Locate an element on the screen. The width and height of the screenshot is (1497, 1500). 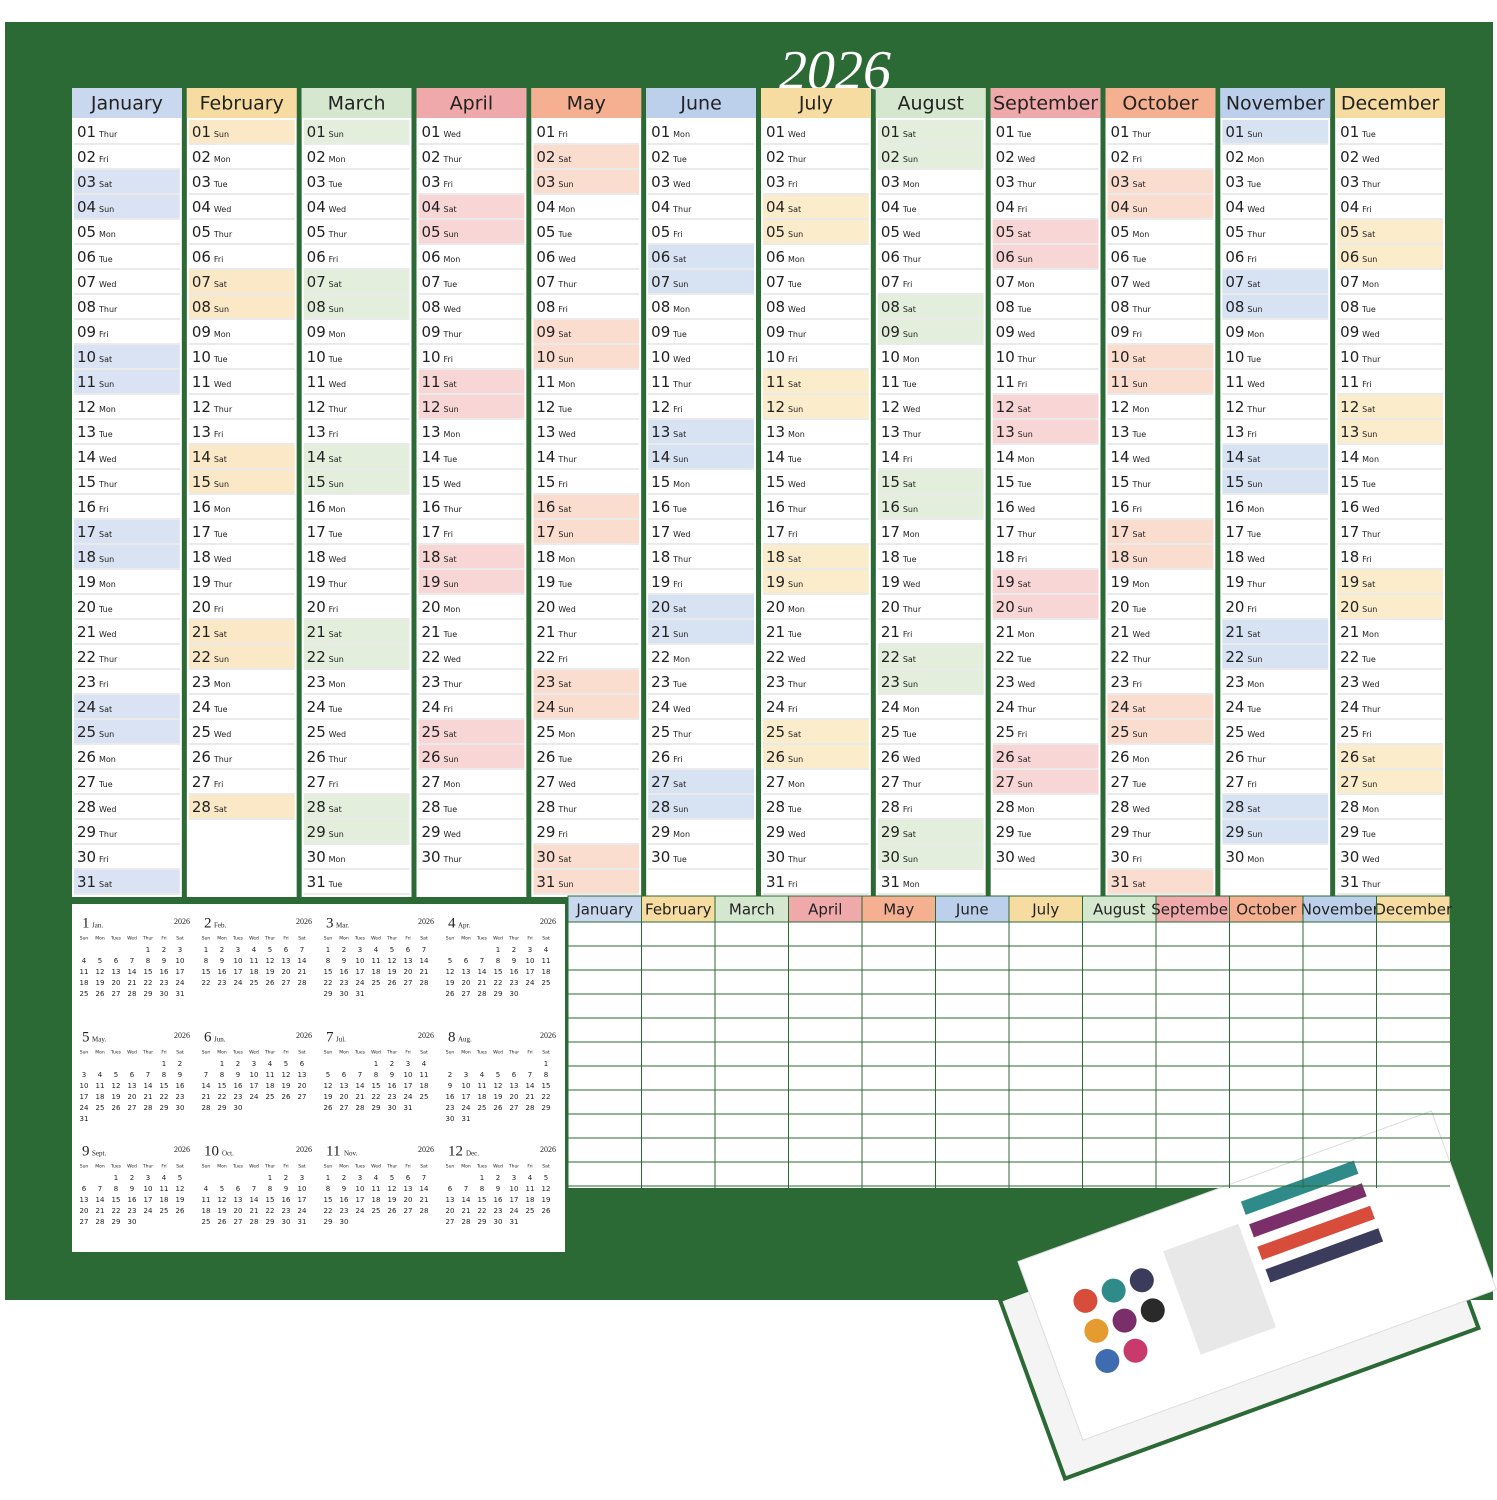
mini-day: 15 is located at coordinates (376, 1086).